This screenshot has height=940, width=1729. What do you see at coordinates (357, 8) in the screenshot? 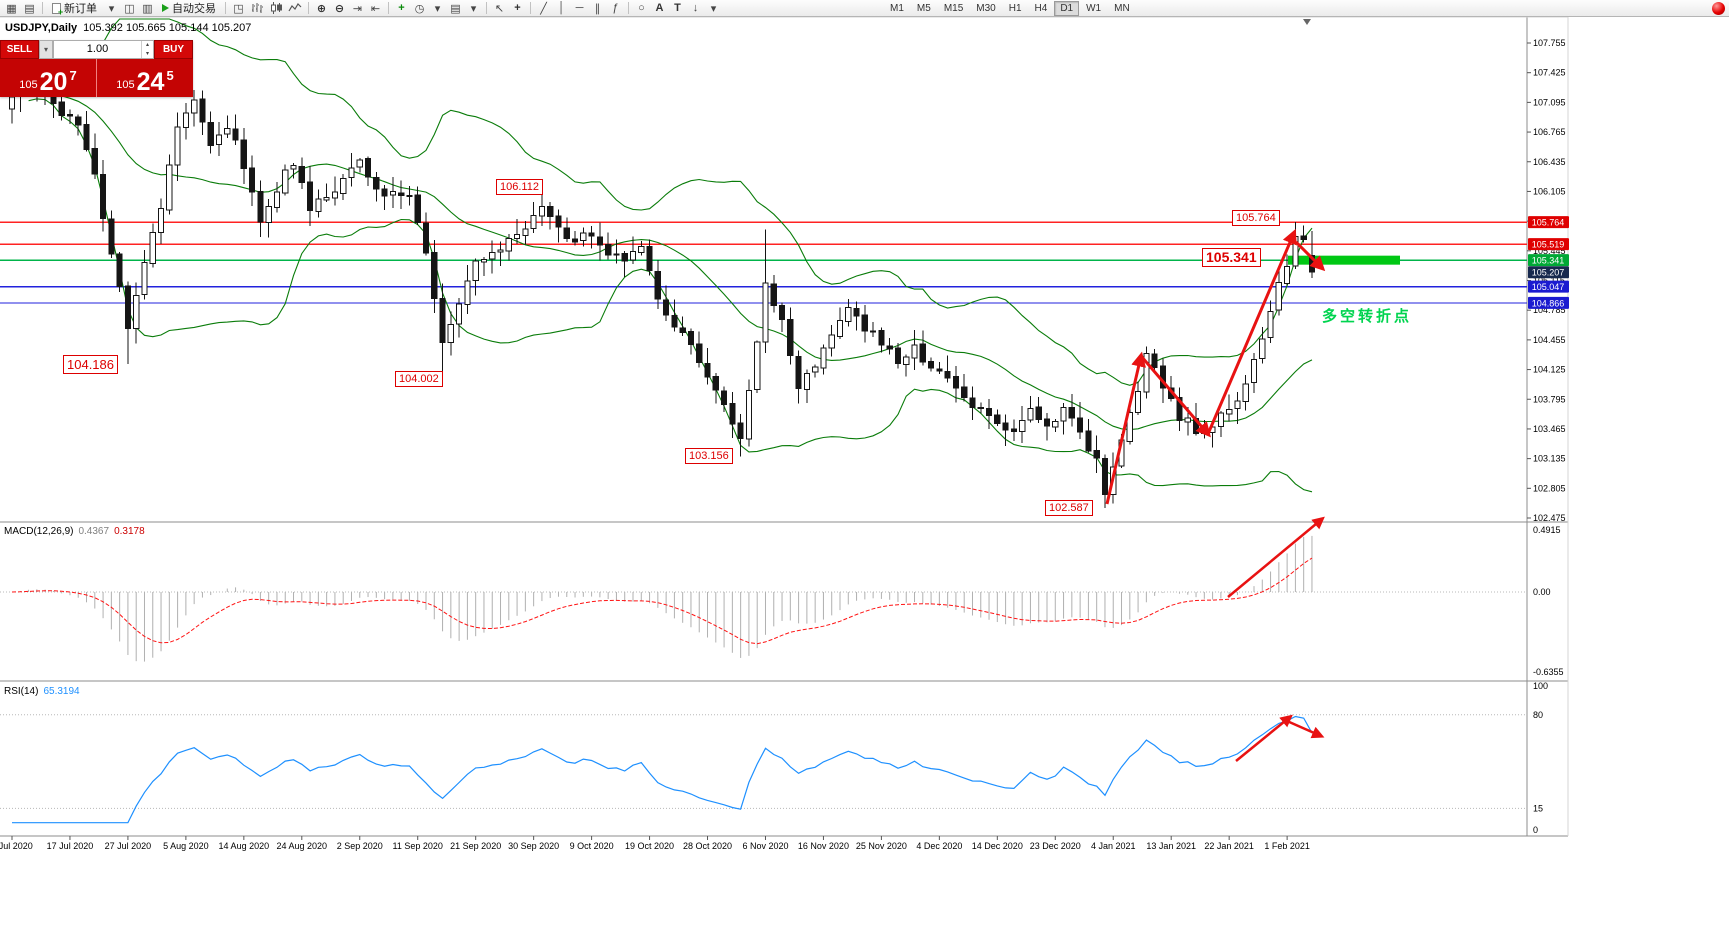
I see `autoscroll-icon: ⇥` at bounding box center [357, 8].